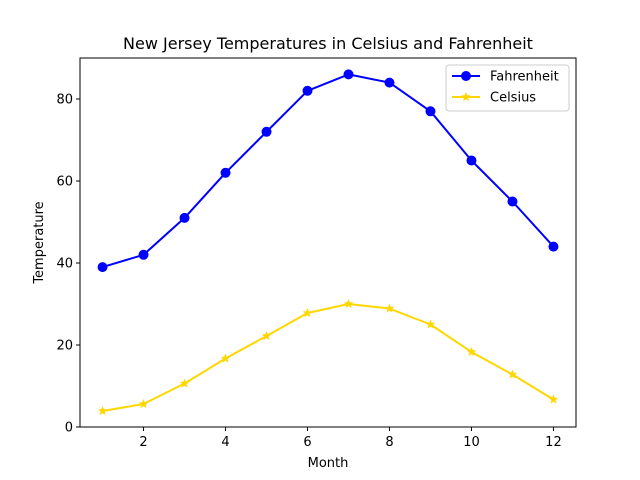  I want to click on x-tick-label: 8, so click(389, 442).